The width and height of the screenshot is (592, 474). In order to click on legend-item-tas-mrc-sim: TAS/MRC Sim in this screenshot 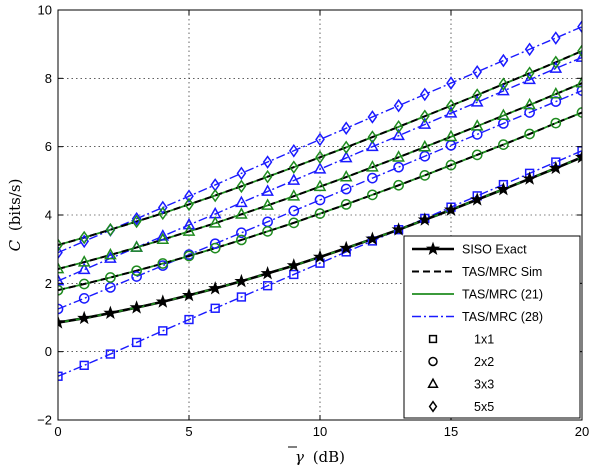, I will do `click(477, 272)`.